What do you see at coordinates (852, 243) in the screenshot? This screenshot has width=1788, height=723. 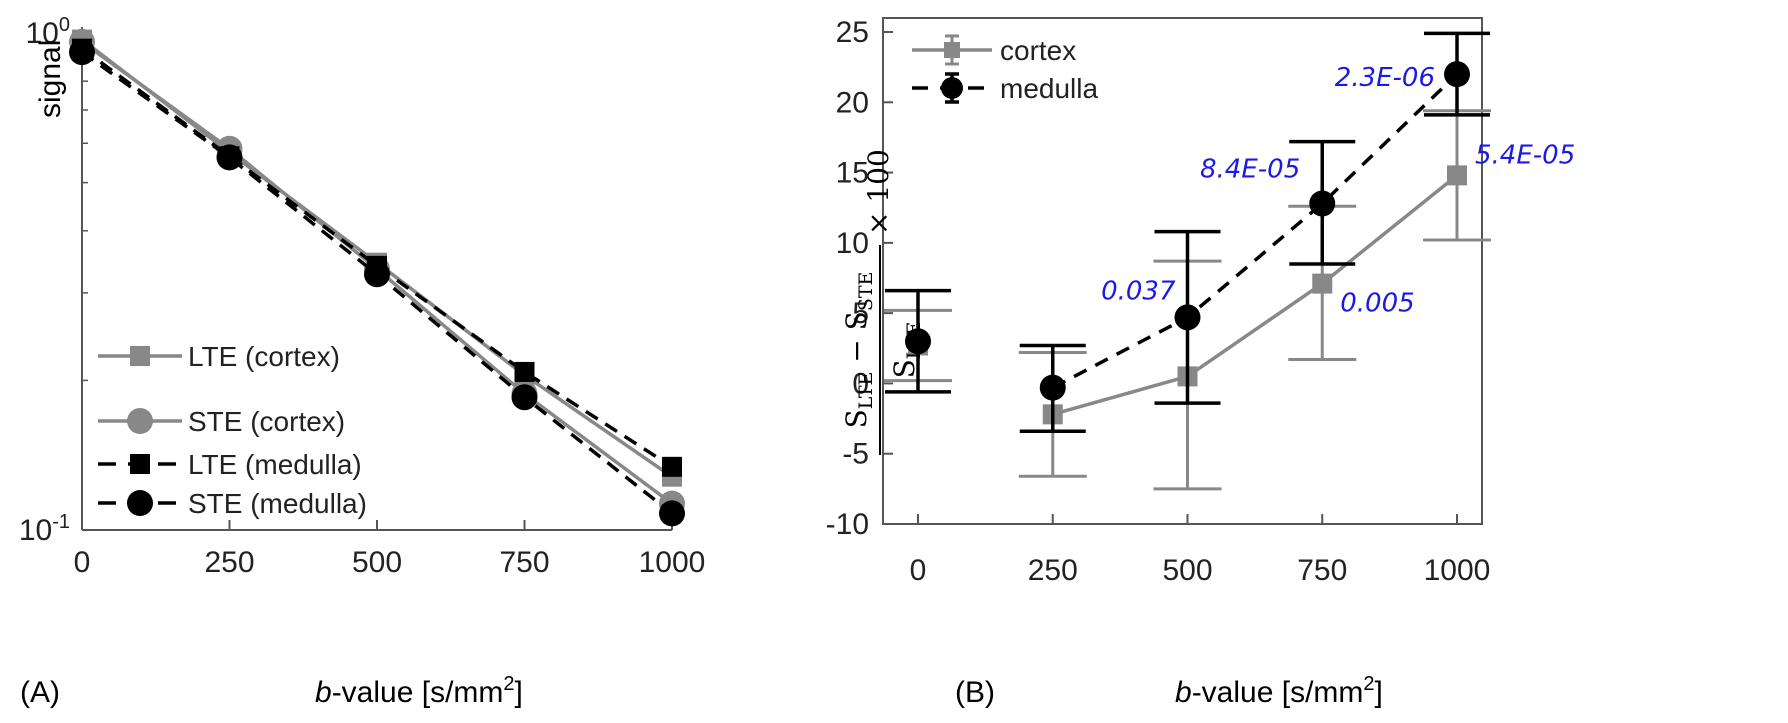 I see `y-tick-label: 10` at bounding box center [852, 243].